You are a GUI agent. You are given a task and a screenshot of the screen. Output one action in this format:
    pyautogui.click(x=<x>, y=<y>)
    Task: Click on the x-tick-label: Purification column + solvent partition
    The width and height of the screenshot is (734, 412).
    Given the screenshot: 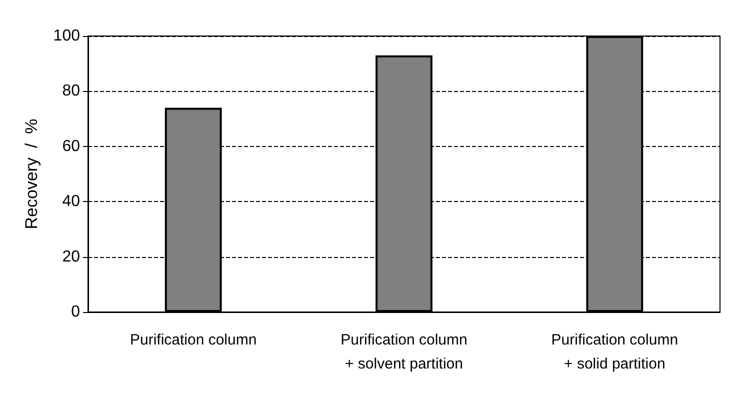 What is the action you would take?
    pyautogui.click(x=404, y=352)
    